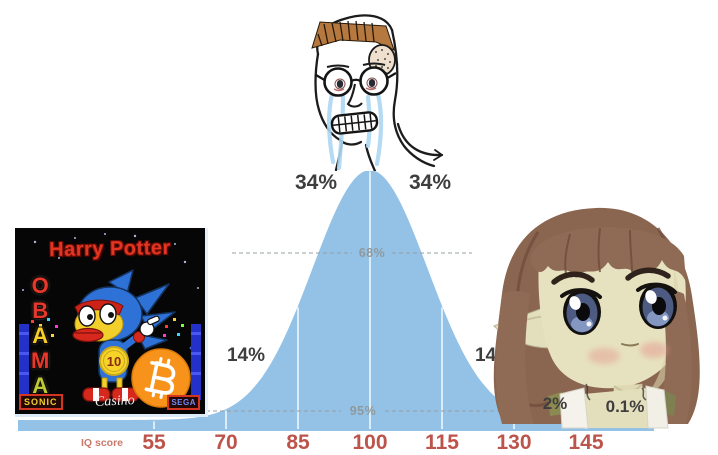  What do you see at coordinates (654, 350) in the screenshot?
I see `blush-right` at bounding box center [654, 350].